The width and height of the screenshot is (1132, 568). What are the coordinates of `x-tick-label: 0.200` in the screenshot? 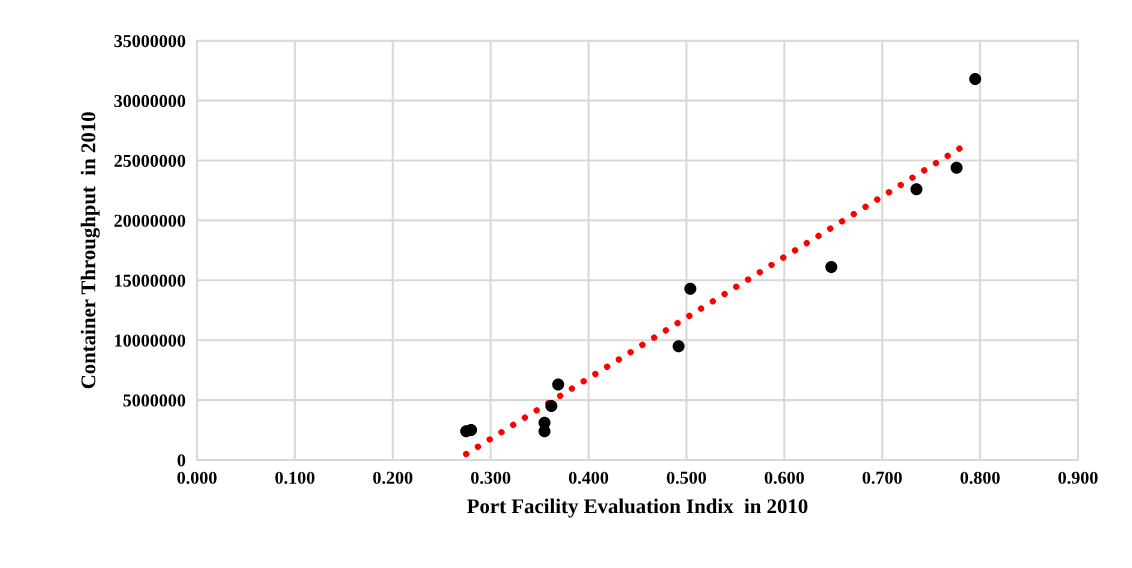 It's located at (393, 477).